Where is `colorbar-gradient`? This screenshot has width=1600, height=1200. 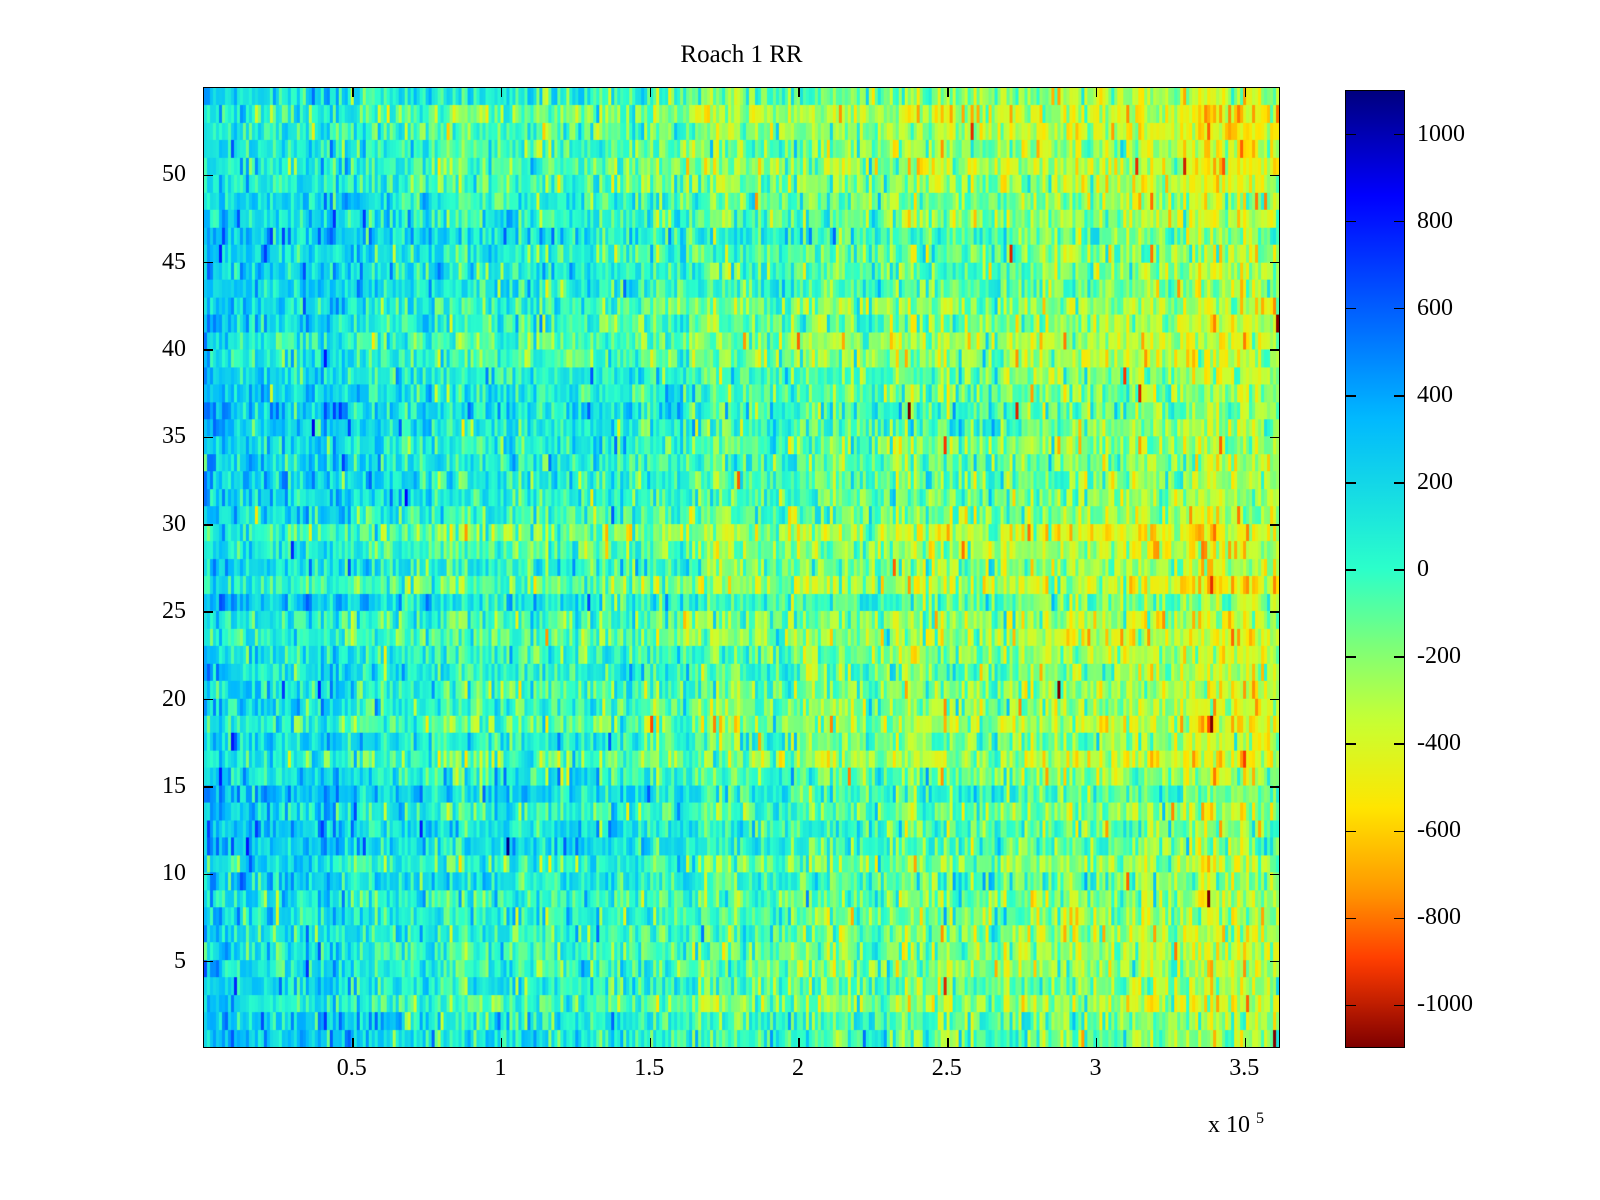 colorbar-gradient is located at coordinates (1375, 569).